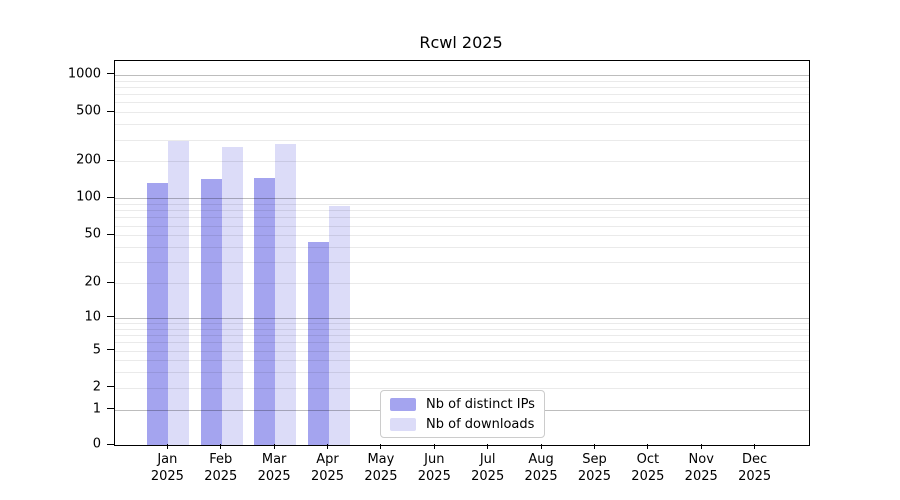 The height and width of the screenshot is (500, 900). Describe the element at coordinates (274, 468) in the screenshot. I see `x-tick-label: Mar 2025` at that location.